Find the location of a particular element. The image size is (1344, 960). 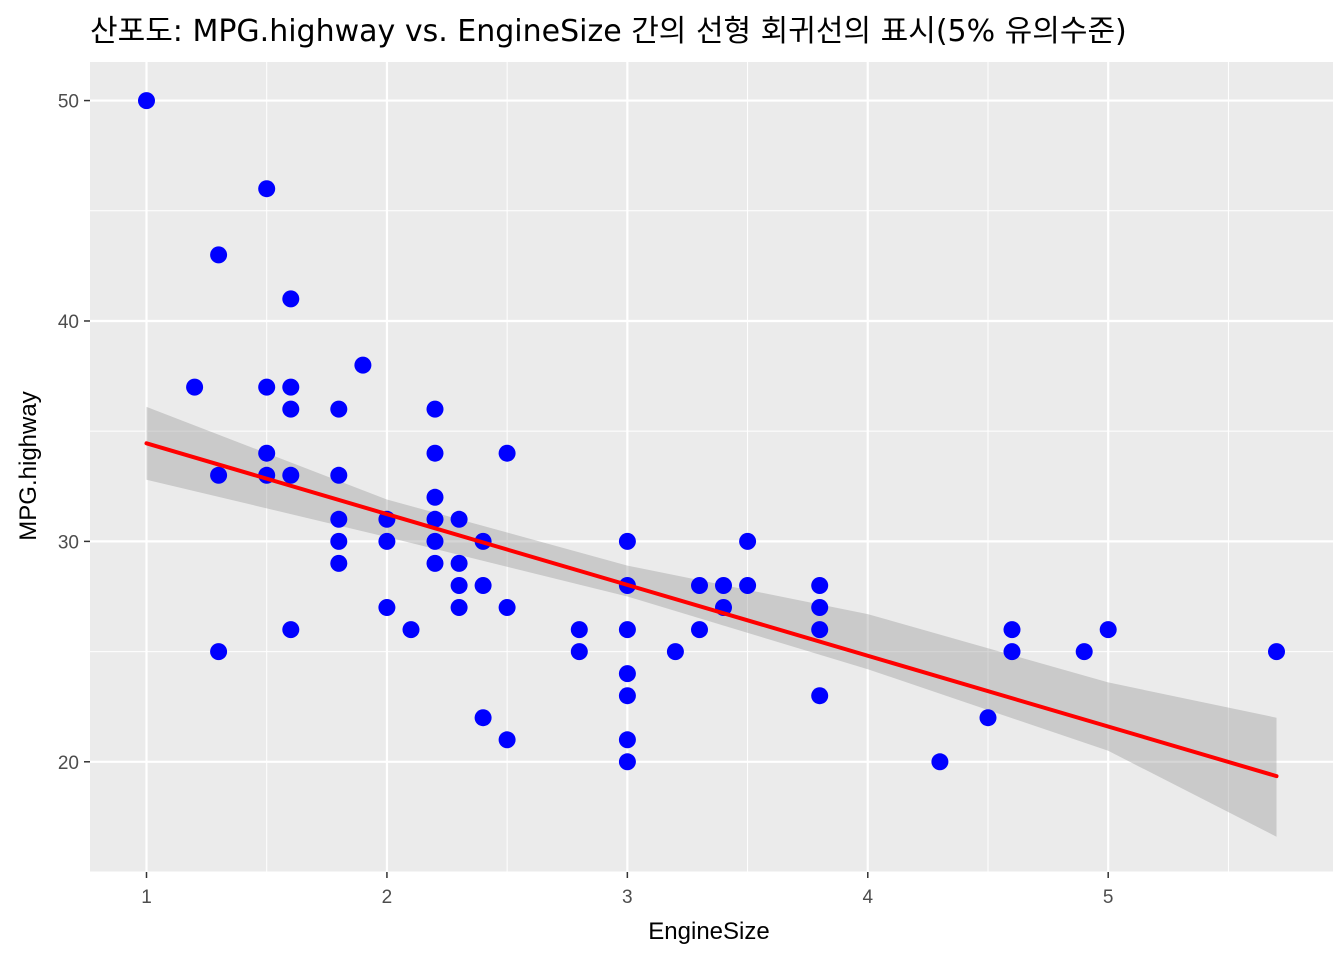

x-axis: 1 2 3 4 5 is located at coordinates (627, 890).